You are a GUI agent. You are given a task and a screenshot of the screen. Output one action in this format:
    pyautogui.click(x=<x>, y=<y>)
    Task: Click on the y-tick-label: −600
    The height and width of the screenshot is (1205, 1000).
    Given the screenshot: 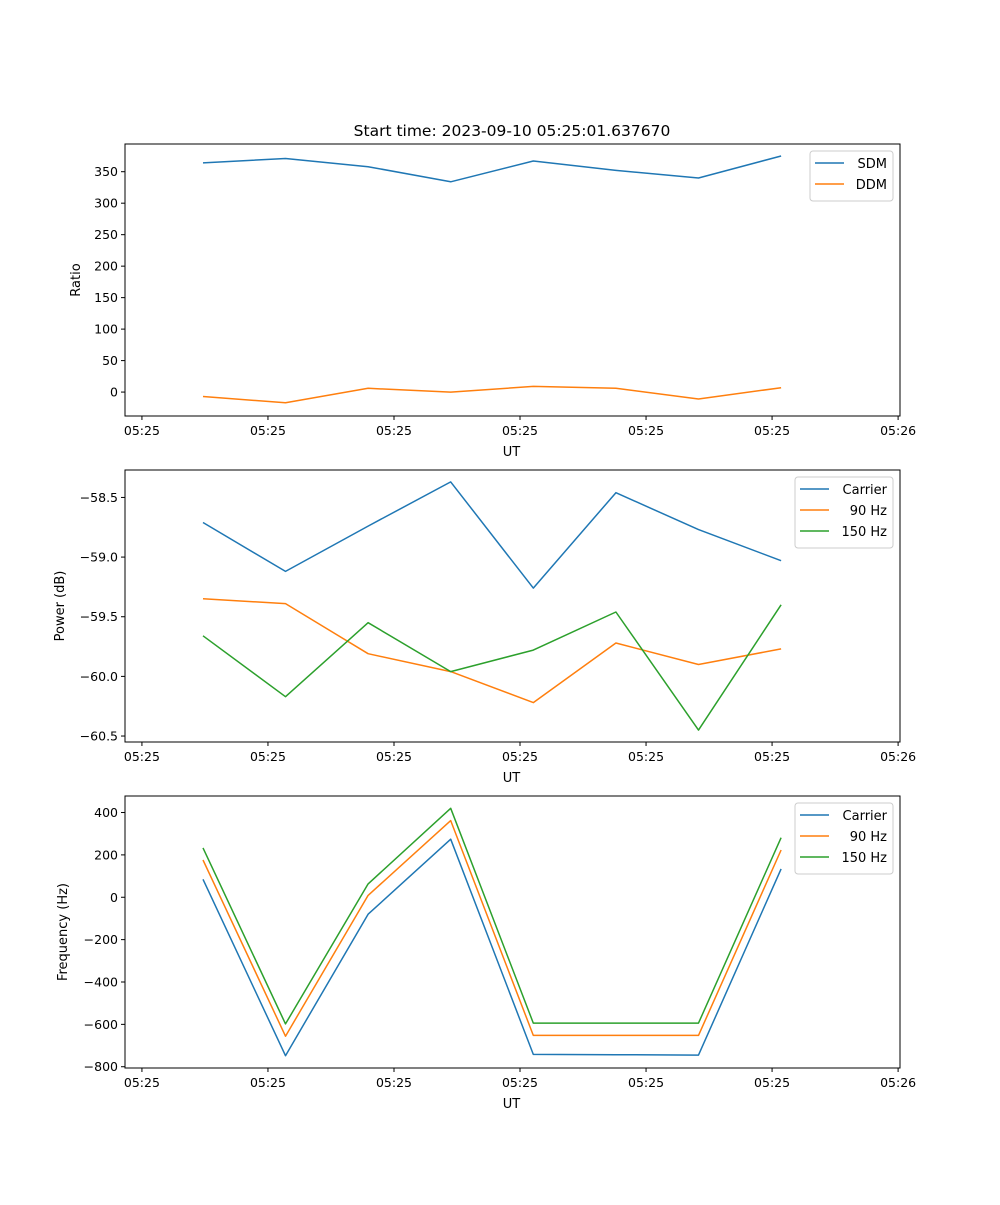 What is the action you would take?
    pyautogui.click(x=101, y=1024)
    